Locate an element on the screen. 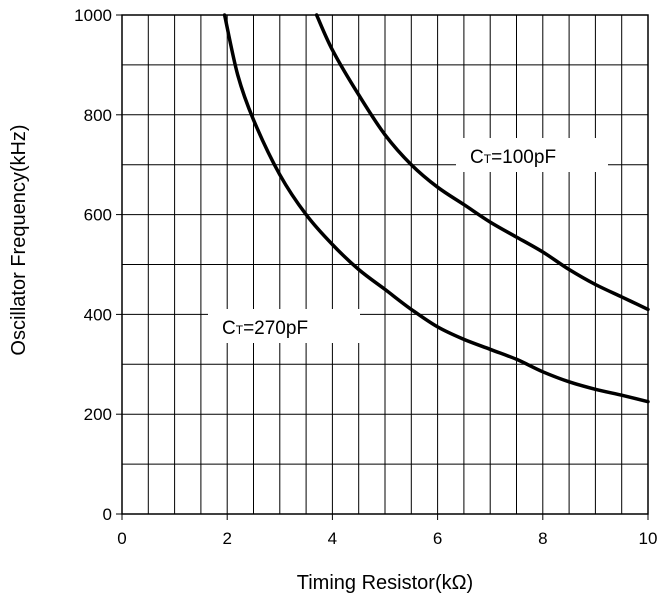  y-tick-label: 400 is located at coordinates (98, 314).